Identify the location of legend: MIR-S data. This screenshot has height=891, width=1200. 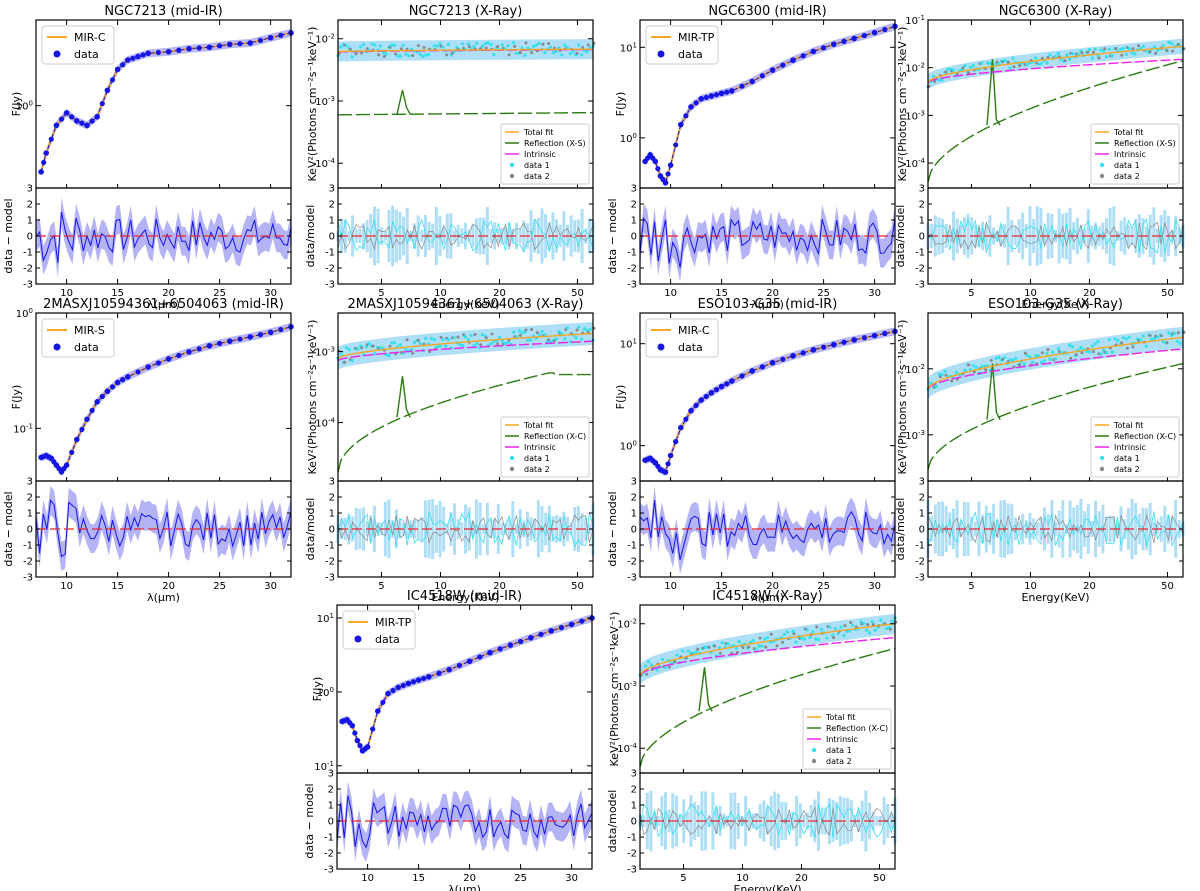
(78, 338).